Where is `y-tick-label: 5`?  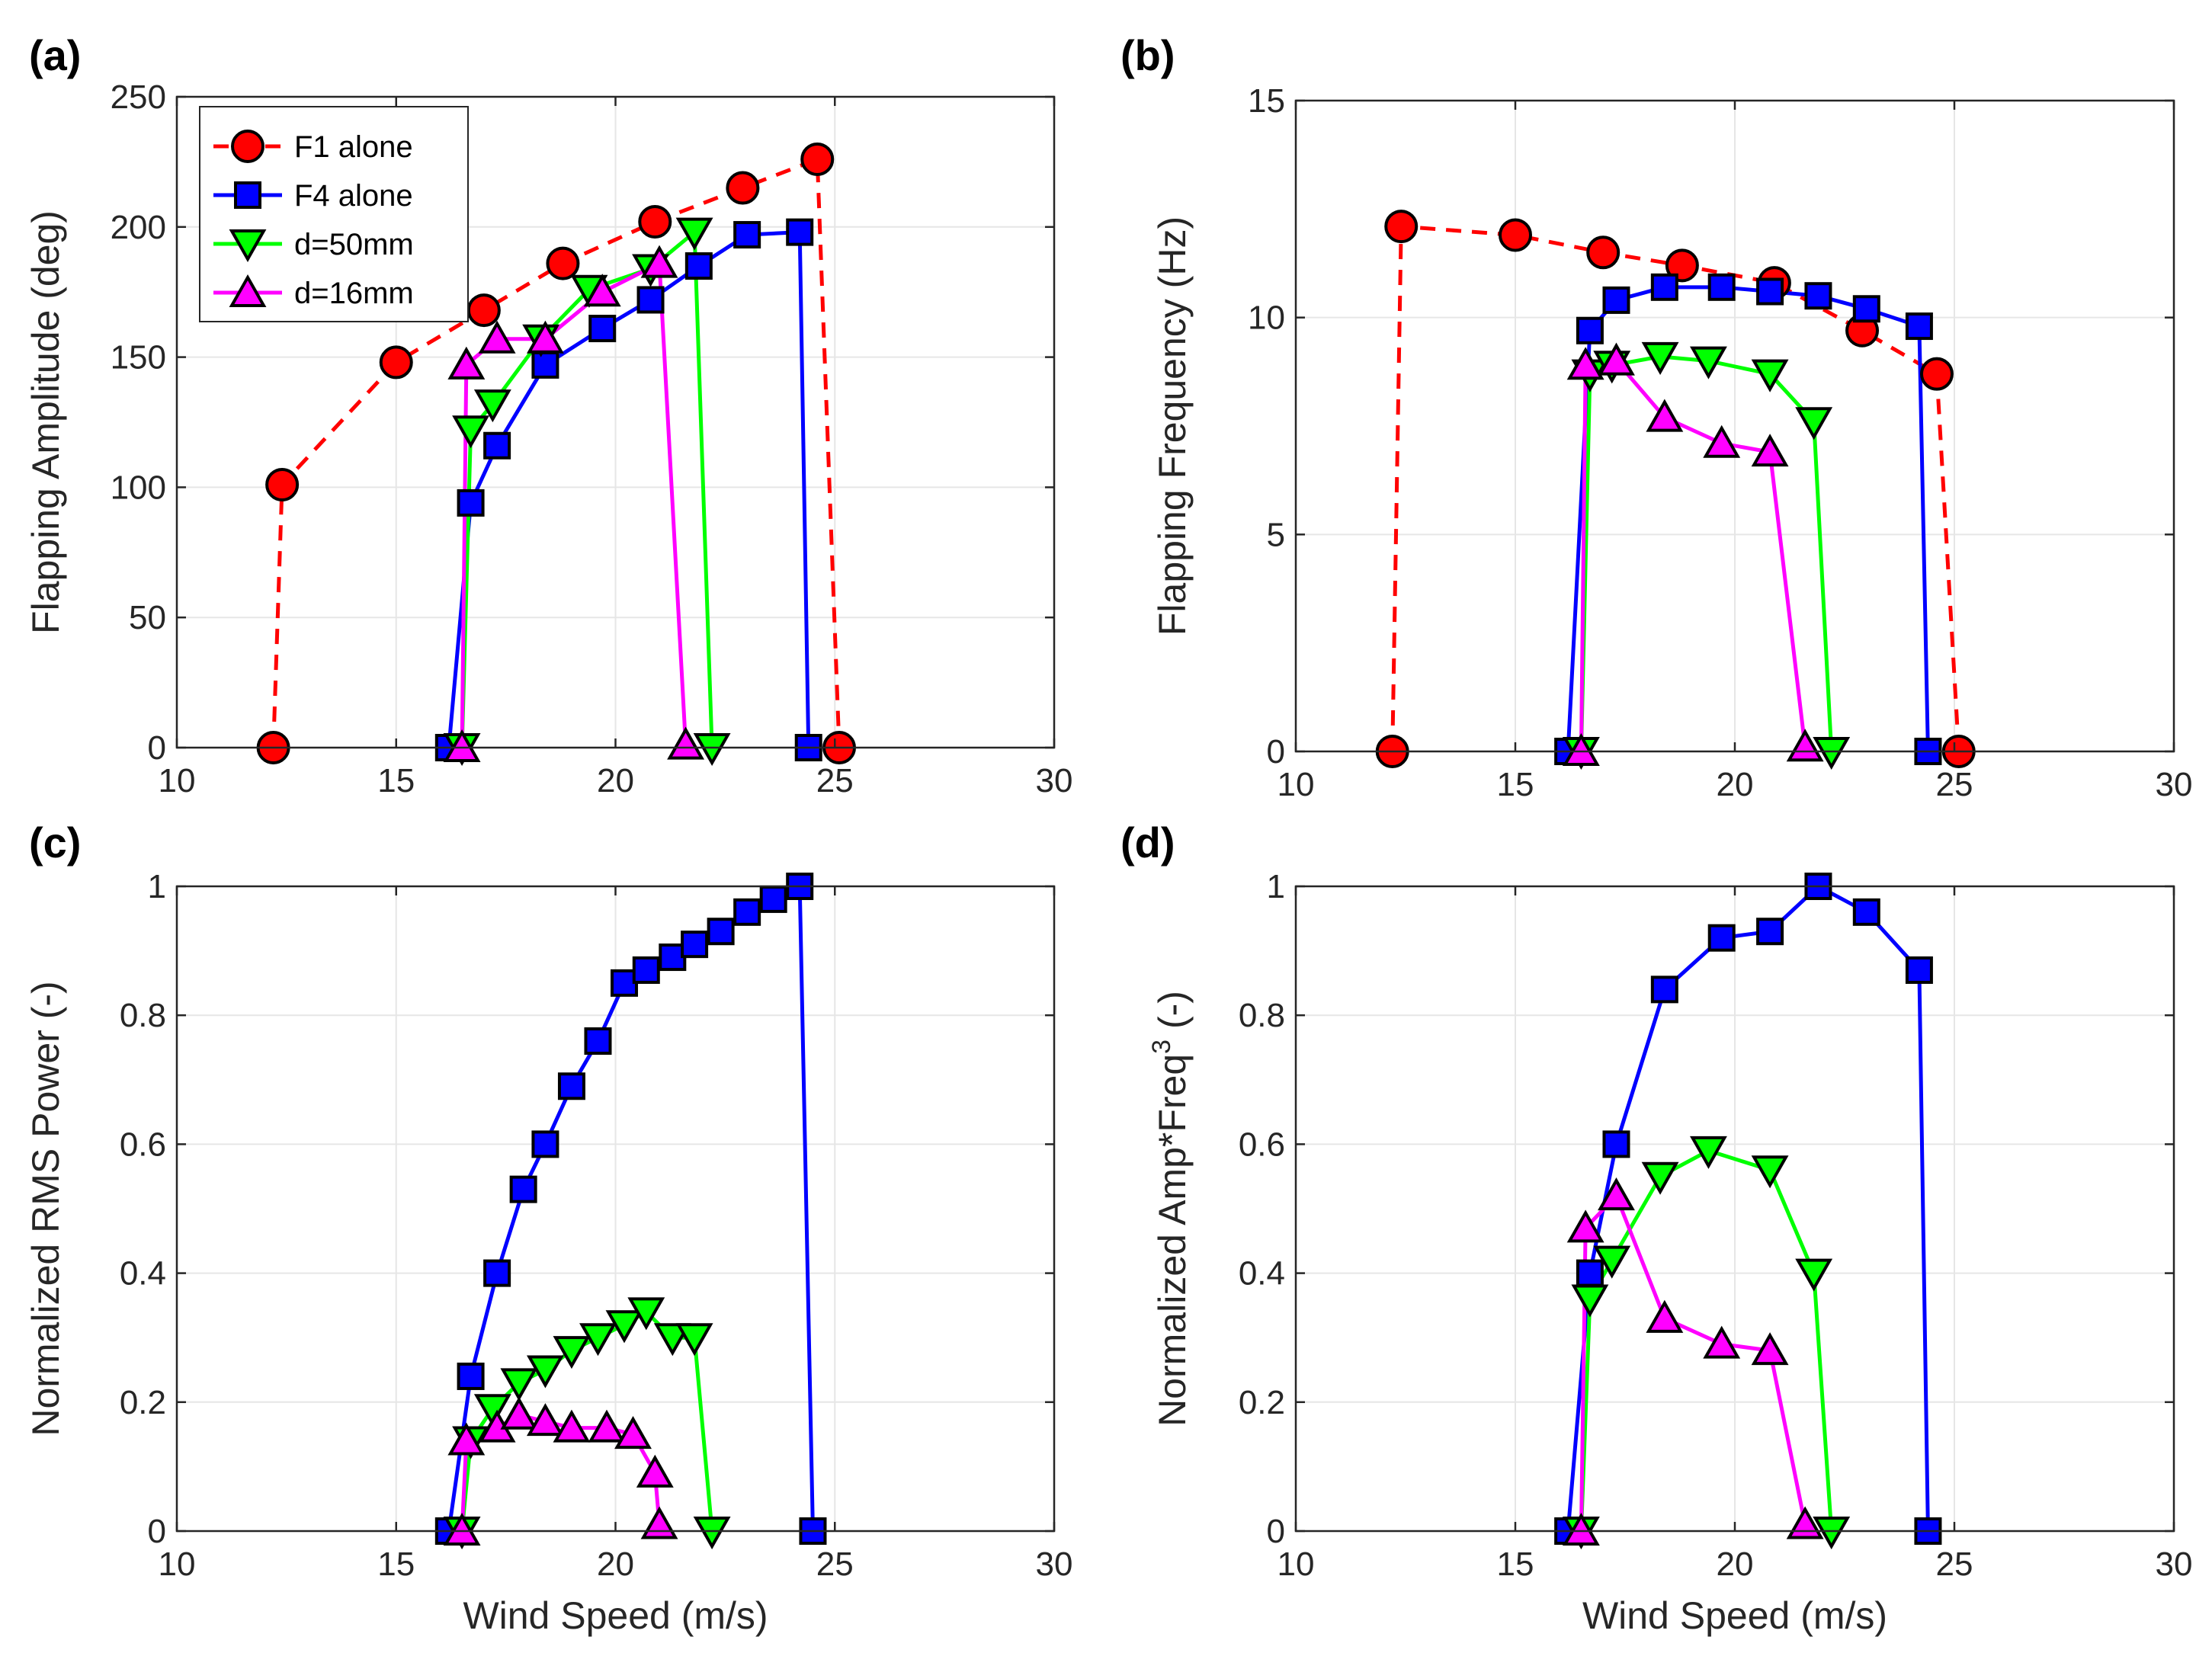
y-tick-label: 5 is located at coordinates (1276, 534).